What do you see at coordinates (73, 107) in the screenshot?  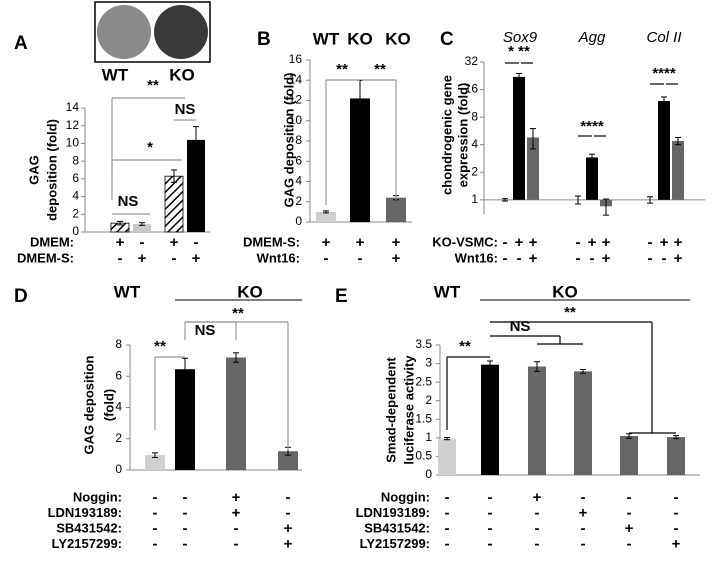 I see `y-tick-label: 14` at bounding box center [73, 107].